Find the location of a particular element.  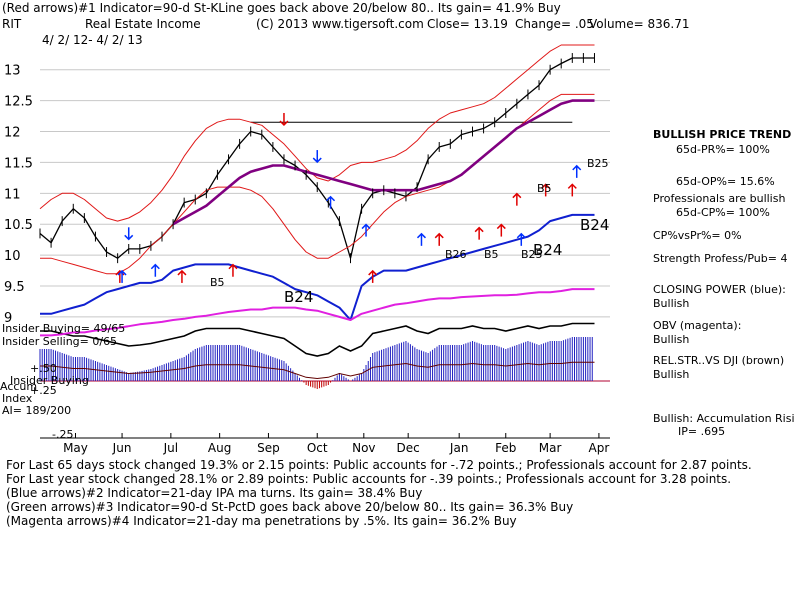

insider-buying-text: Insider Buying= 49/65 is located at coordinates (64, 328).